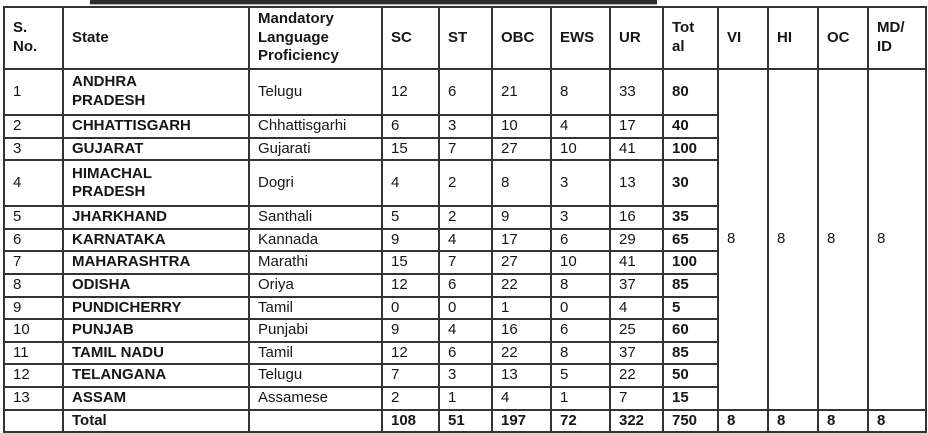 Image resolution: width=928 pixels, height=433 pixels. I want to click on cell-total: 5, so click(690, 308).